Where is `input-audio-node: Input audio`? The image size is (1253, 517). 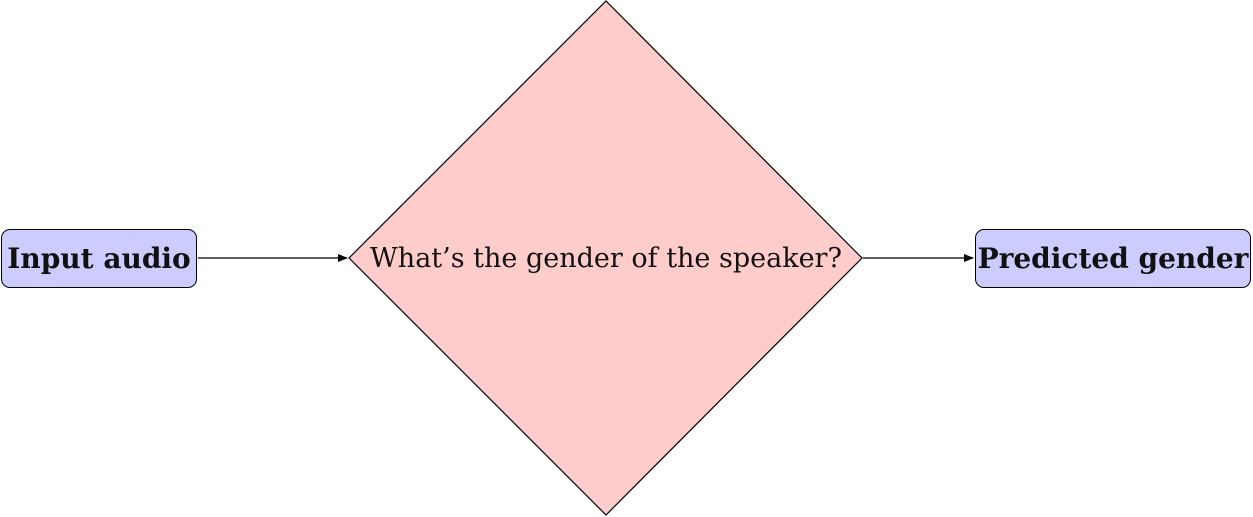
input-audio-node: Input audio is located at coordinates (99, 258).